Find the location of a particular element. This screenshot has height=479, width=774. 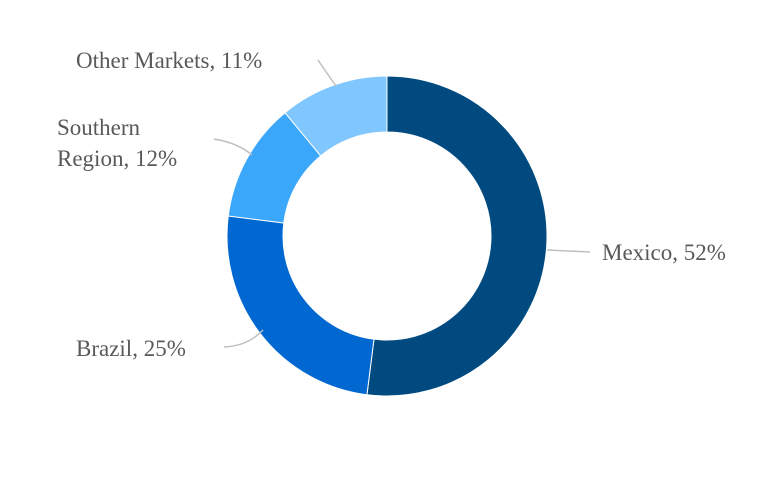

label-southern-region: Southern Region, 12% is located at coordinates (117, 143).